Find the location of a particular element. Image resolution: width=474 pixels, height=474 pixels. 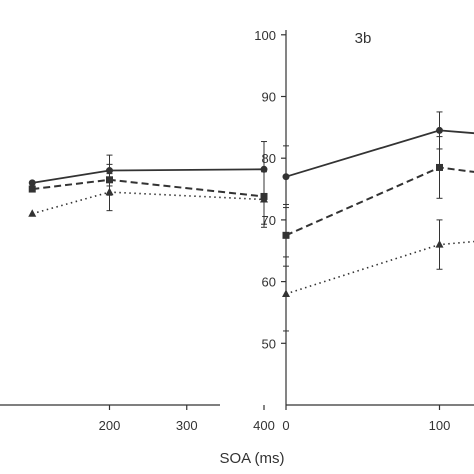

y-tick-label: 70 is located at coordinates (269, 220).